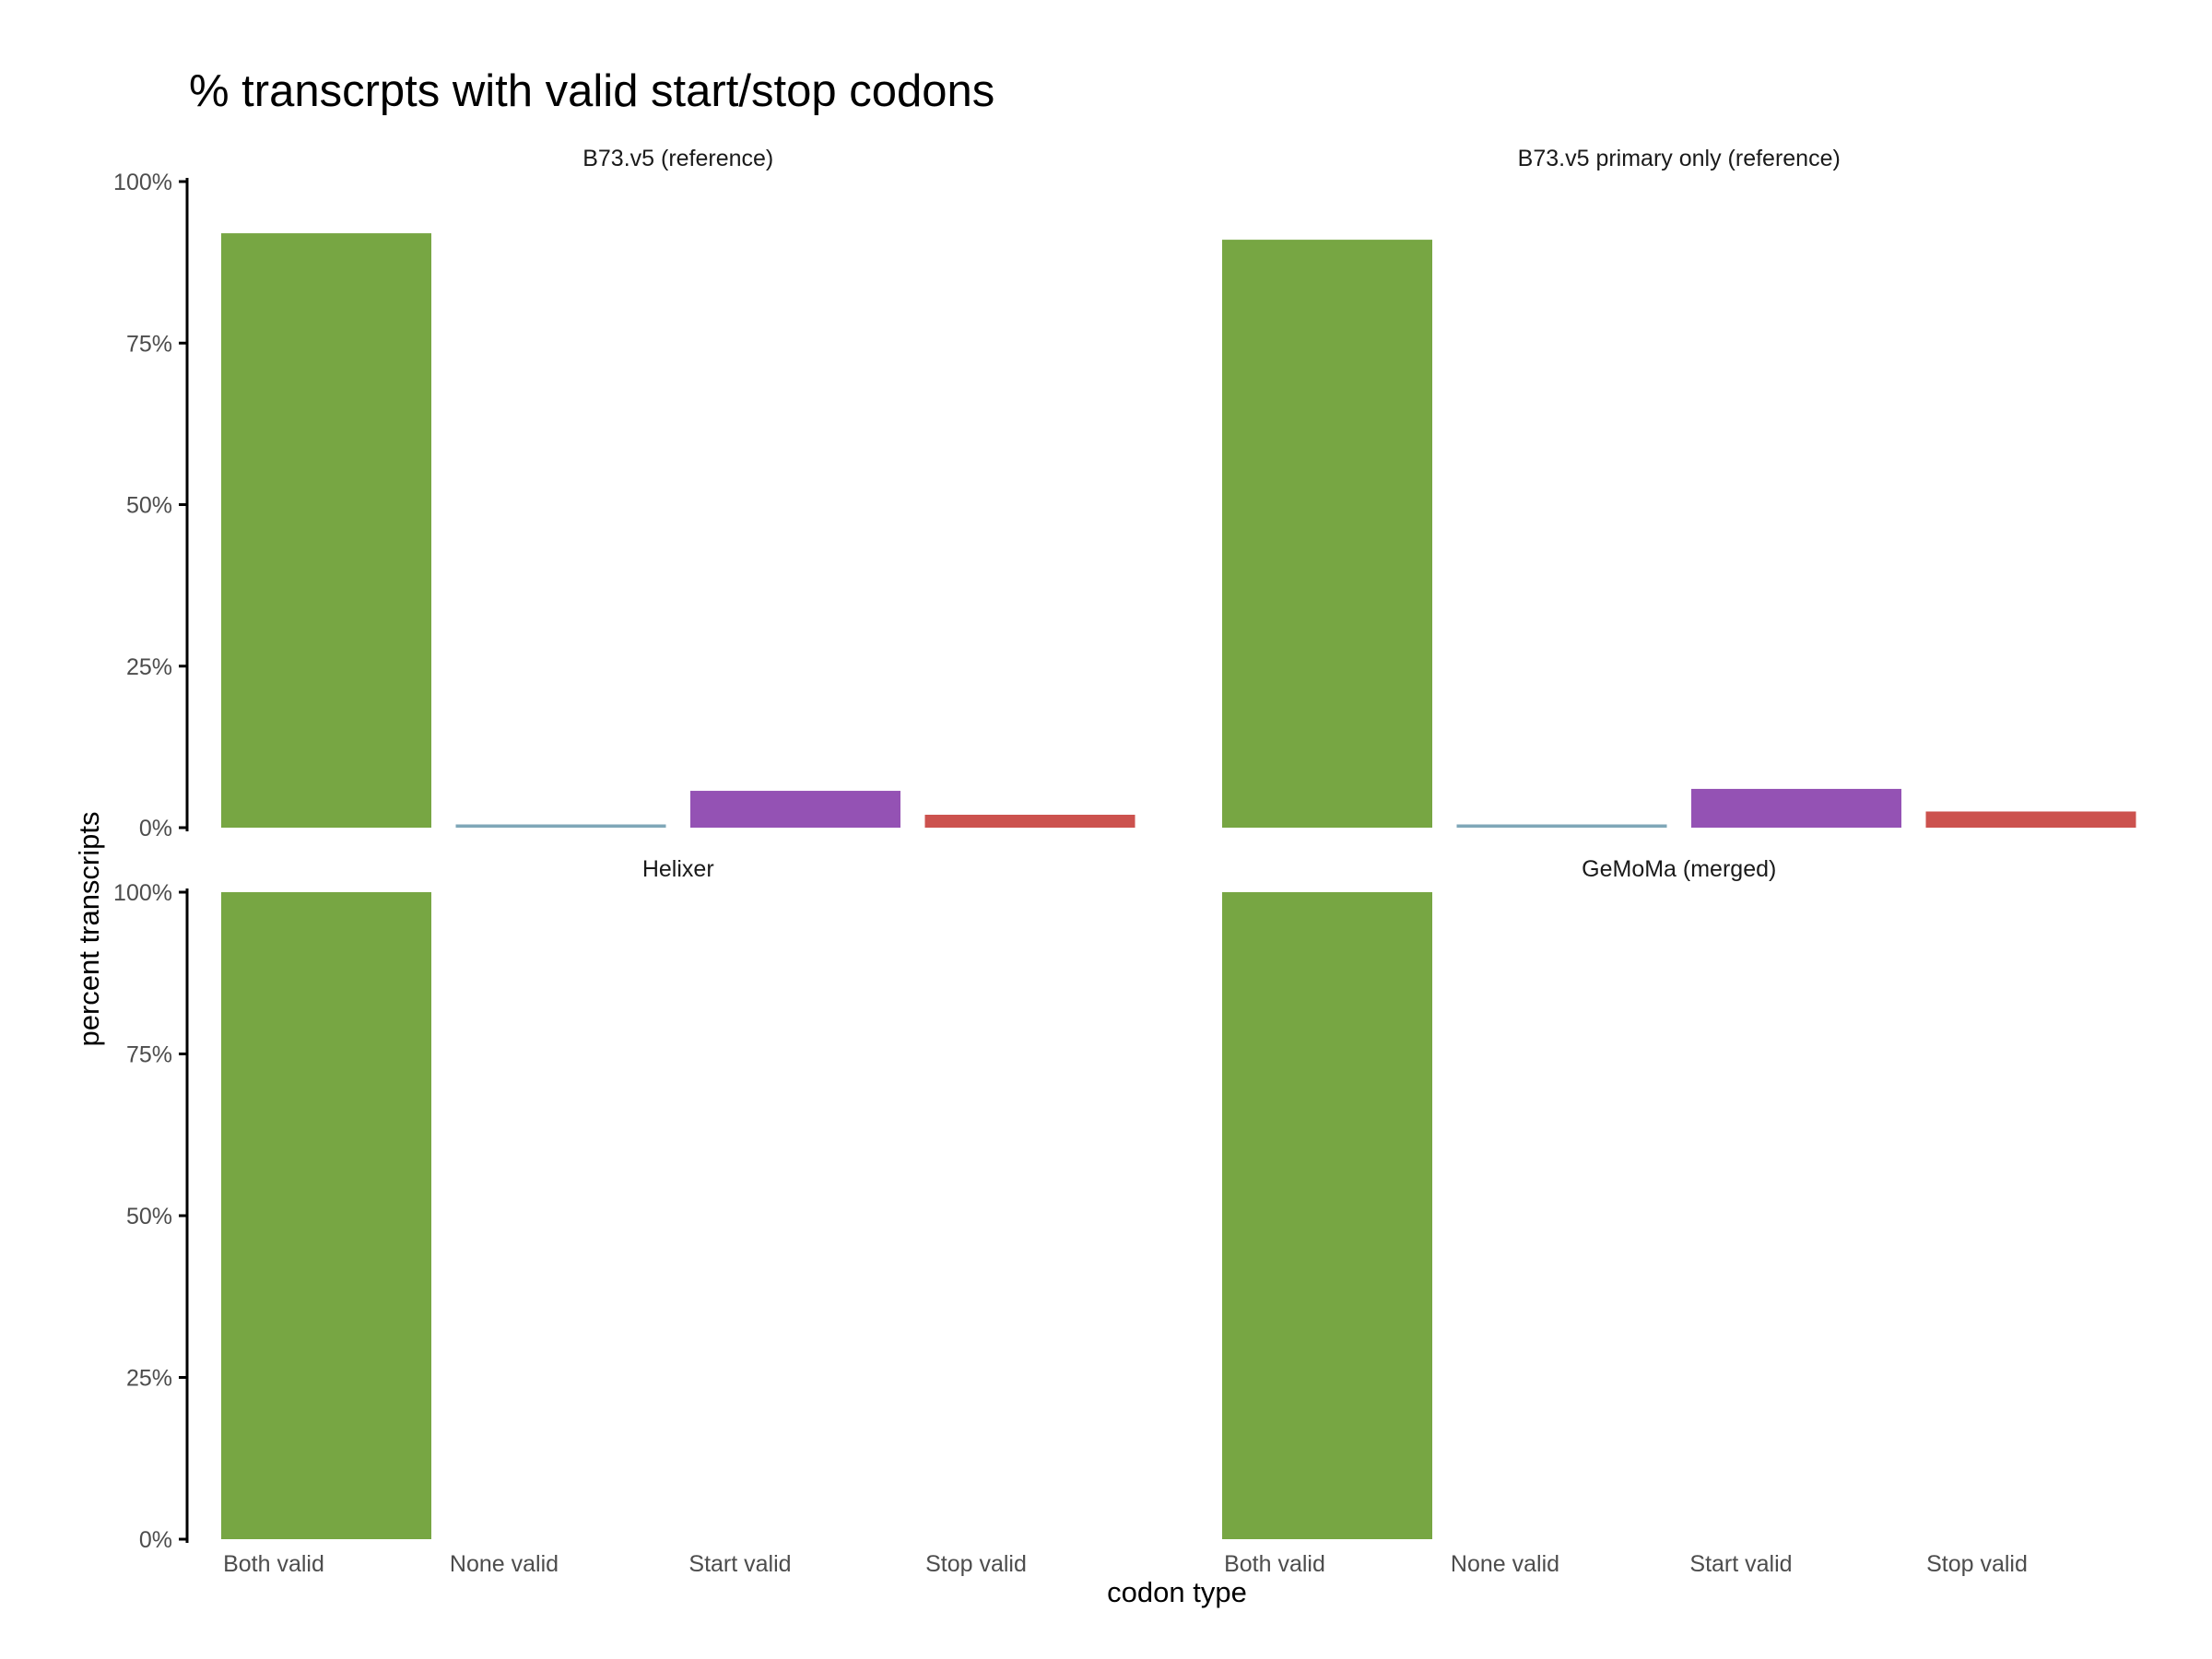  Describe the element at coordinates (89, 929) in the screenshot. I see `y-axis-title: percent transcripts` at that location.